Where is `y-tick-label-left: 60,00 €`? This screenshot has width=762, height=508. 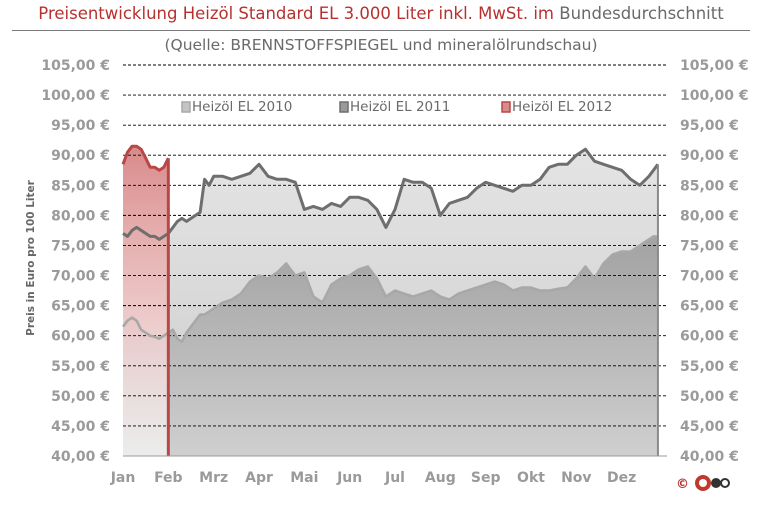
y-tick-label-left: 60,00 € is located at coordinates (80, 337).